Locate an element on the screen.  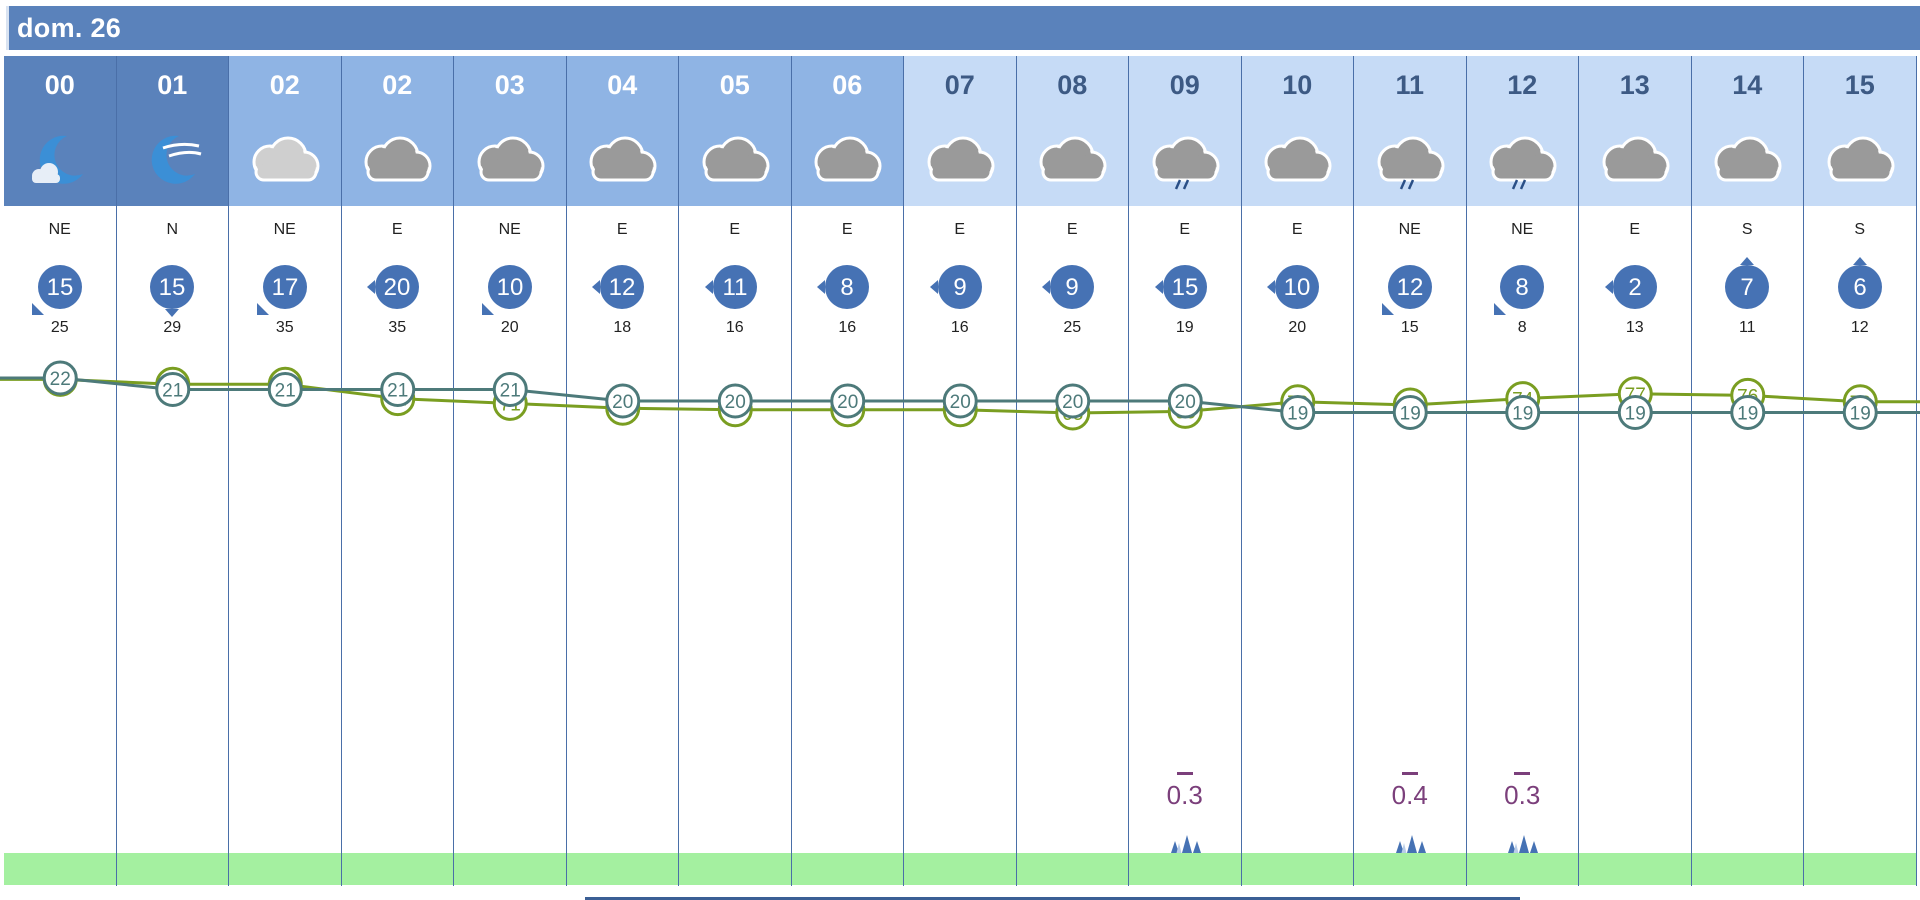
hour-label: 15 is located at coordinates (1859, 85).